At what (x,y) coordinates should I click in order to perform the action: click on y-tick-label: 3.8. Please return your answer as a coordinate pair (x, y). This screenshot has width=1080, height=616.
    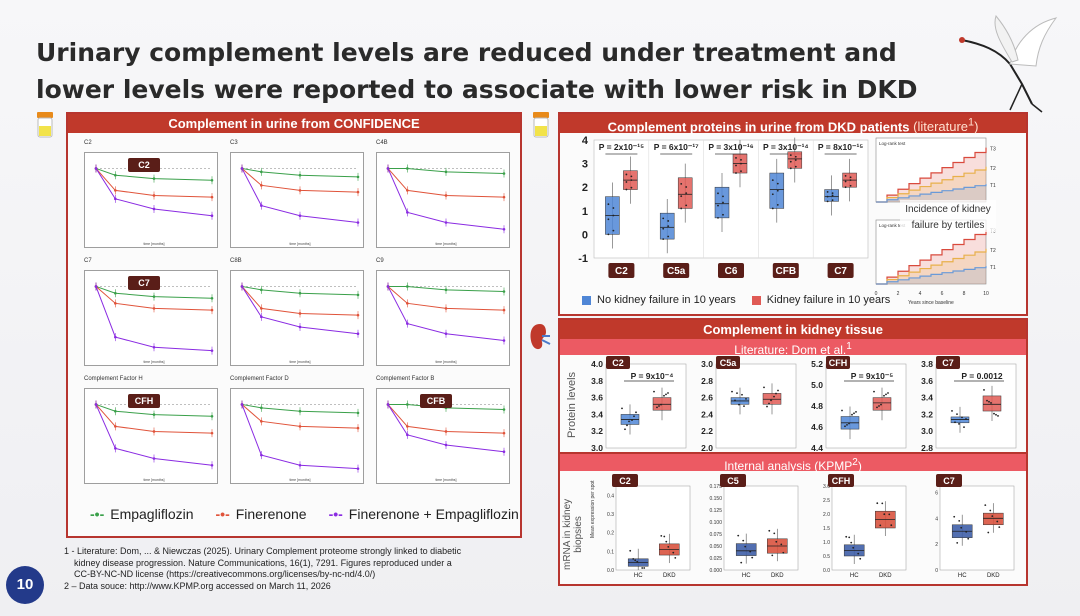
    Looking at the image, I should click on (927, 364).